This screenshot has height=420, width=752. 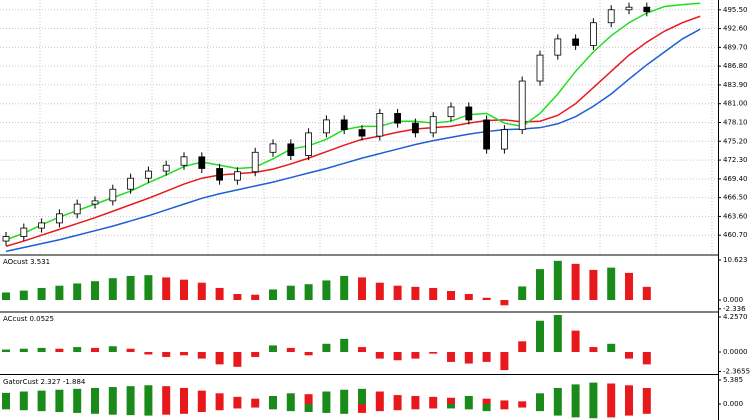 I want to click on y-tick-label: -2.336, so click(x=734, y=309).